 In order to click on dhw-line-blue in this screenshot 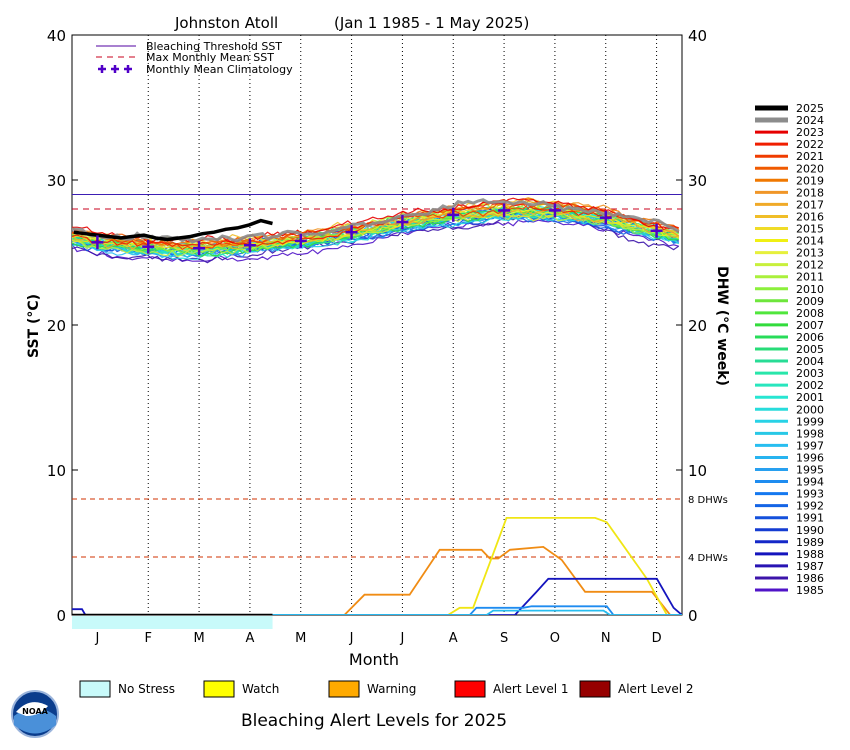, I will do `click(377, 610)`.